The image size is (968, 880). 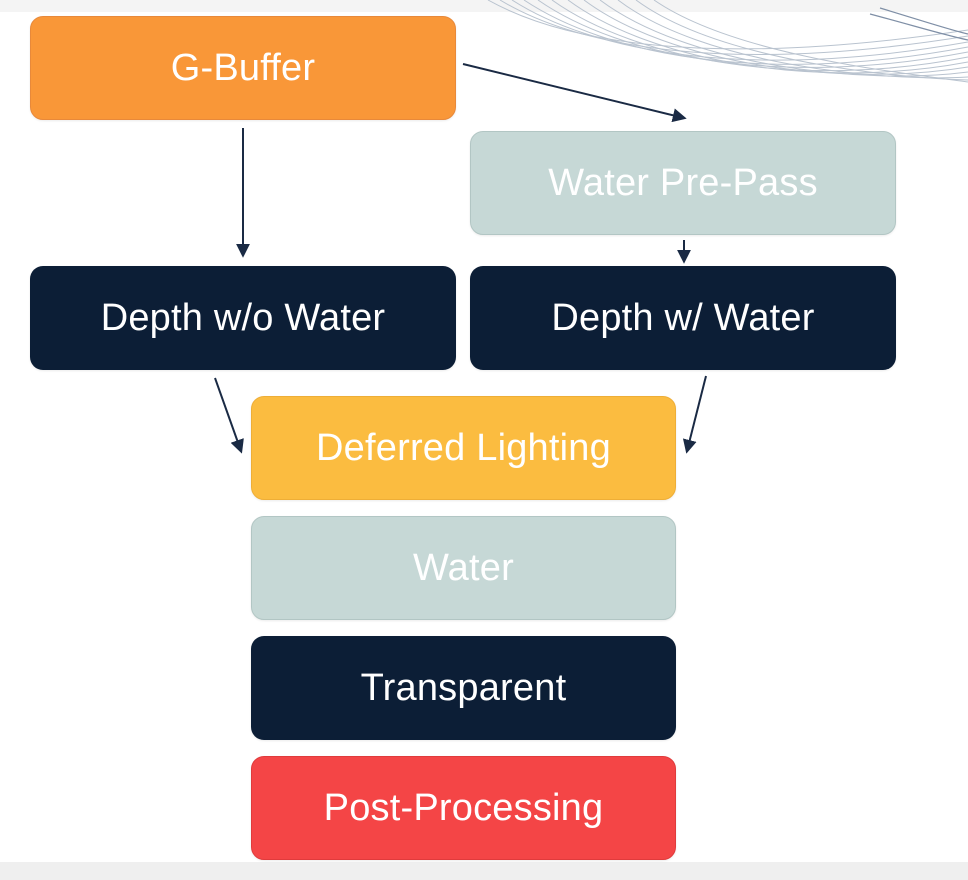 I want to click on node-g-buffer: G-Buffer, so click(x=243, y=68).